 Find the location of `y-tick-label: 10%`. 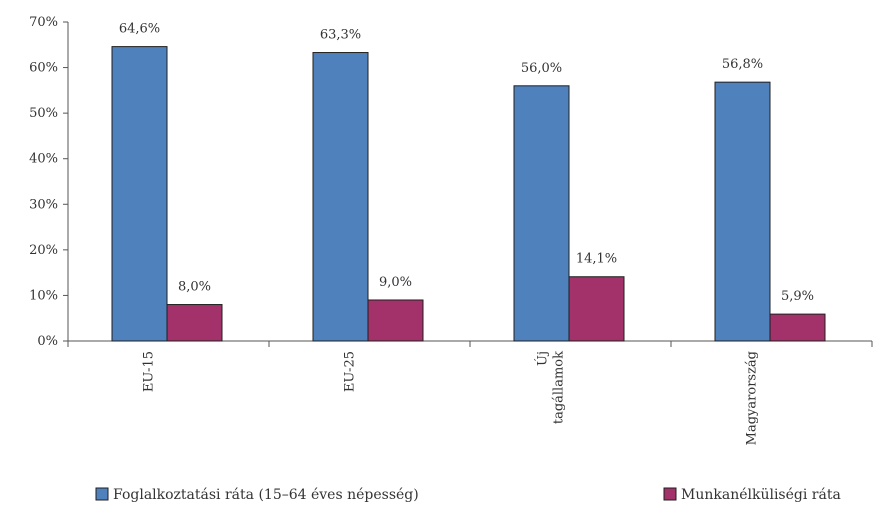

y-tick-label: 10% is located at coordinates (43, 295).